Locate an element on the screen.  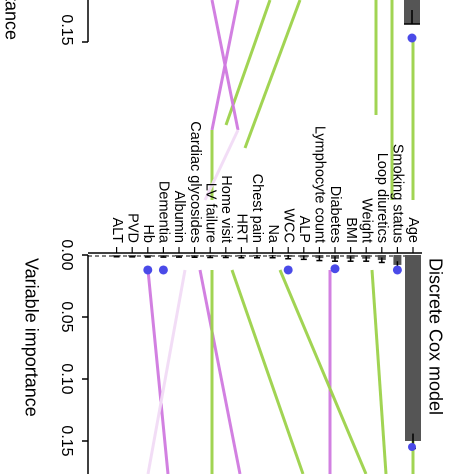
category-label-4: BMI is located at coordinates (351, 230).